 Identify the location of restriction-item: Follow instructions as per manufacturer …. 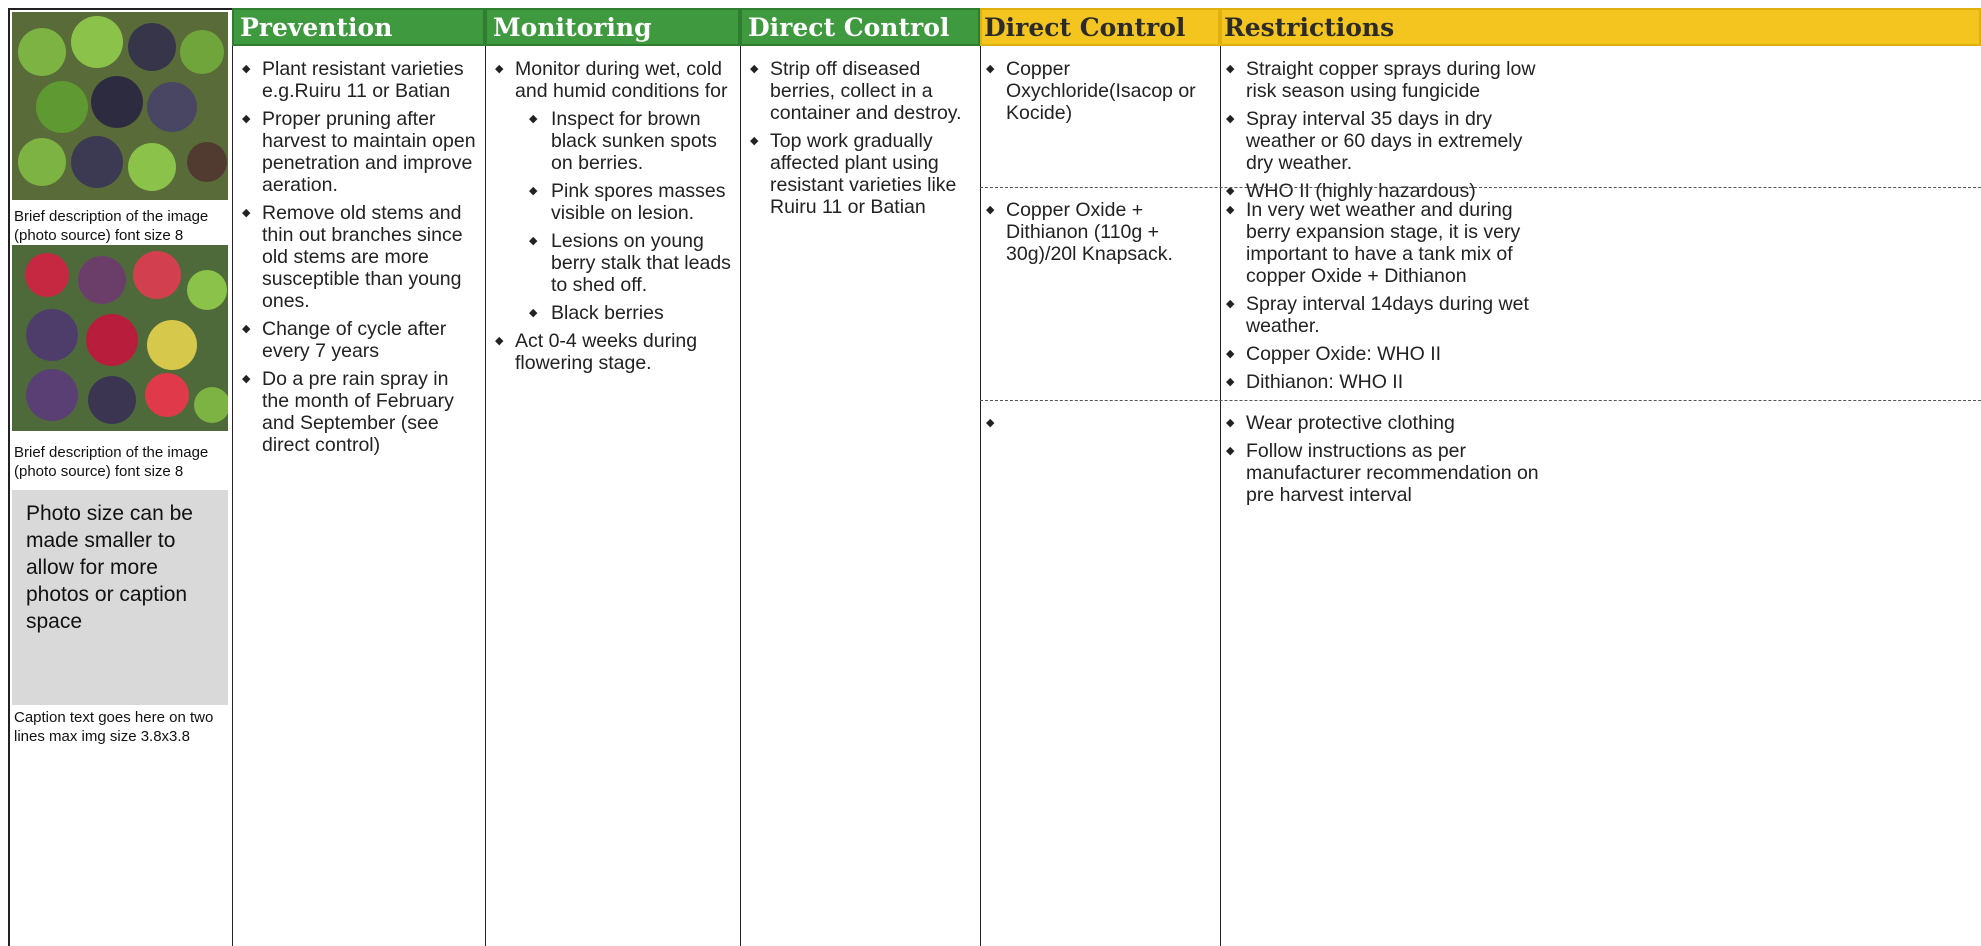
(1385, 473).